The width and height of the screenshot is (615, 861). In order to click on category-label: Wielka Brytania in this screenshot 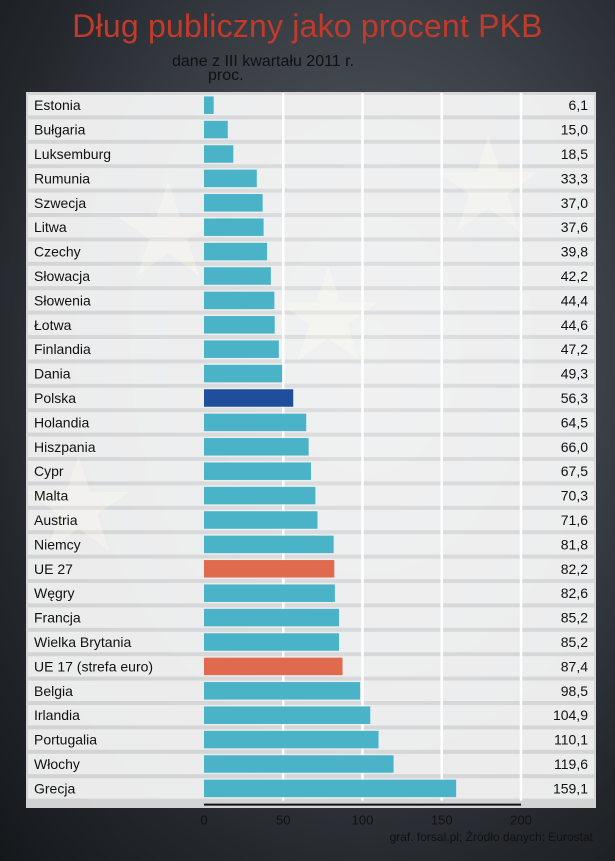, I will do `click(82, 642)`.